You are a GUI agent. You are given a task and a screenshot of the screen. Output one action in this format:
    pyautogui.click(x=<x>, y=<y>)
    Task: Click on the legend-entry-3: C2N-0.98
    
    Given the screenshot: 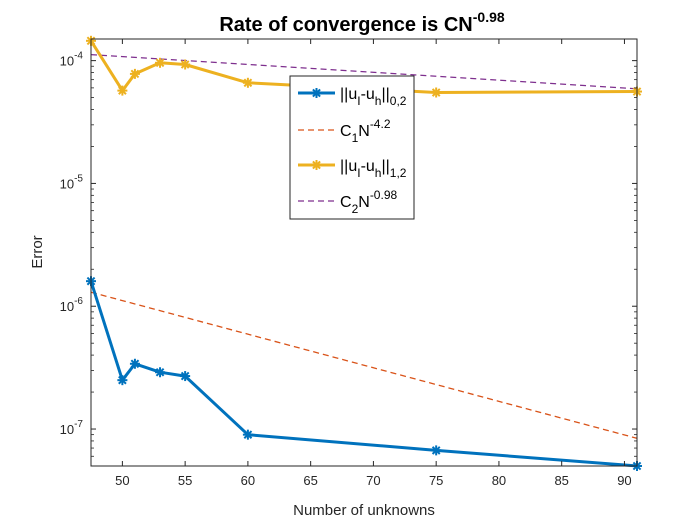 What is the action you would take?
    pyautogui.click(x=368, y=202)
    